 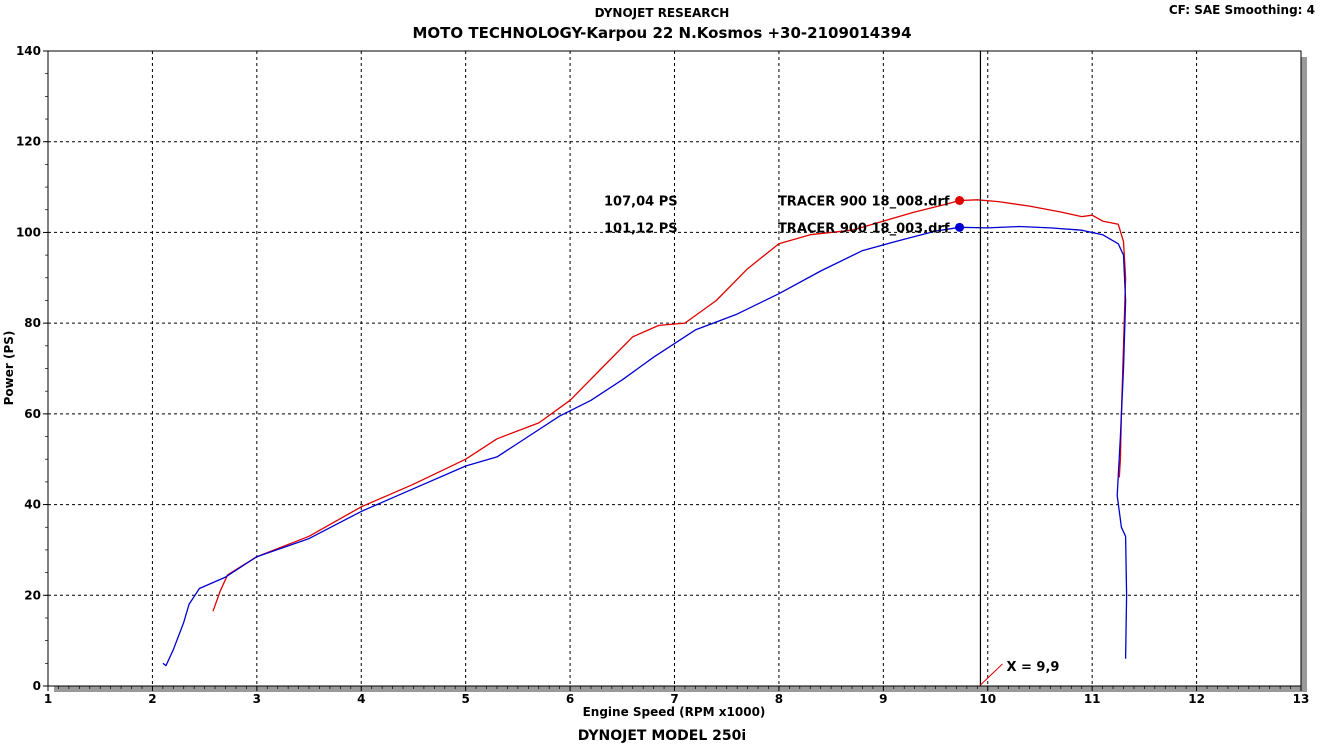 I want to click on y-tick-label: 20, so click(x=32, y=595).